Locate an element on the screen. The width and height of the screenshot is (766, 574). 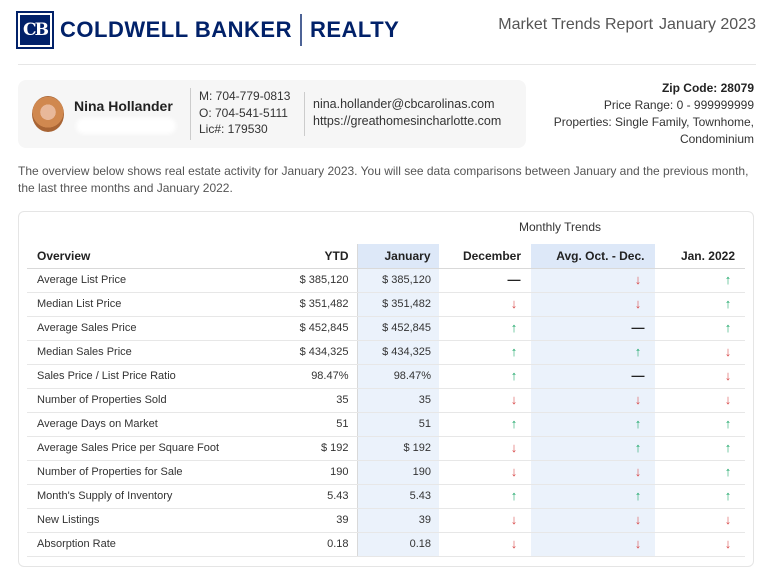
january-value: 39 is located at coordinates (398, 520).